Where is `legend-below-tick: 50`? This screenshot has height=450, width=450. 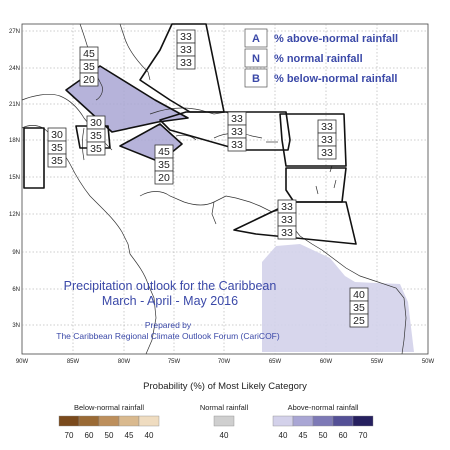
legend-below-tick: 50 is located at coordinates (109, 435).